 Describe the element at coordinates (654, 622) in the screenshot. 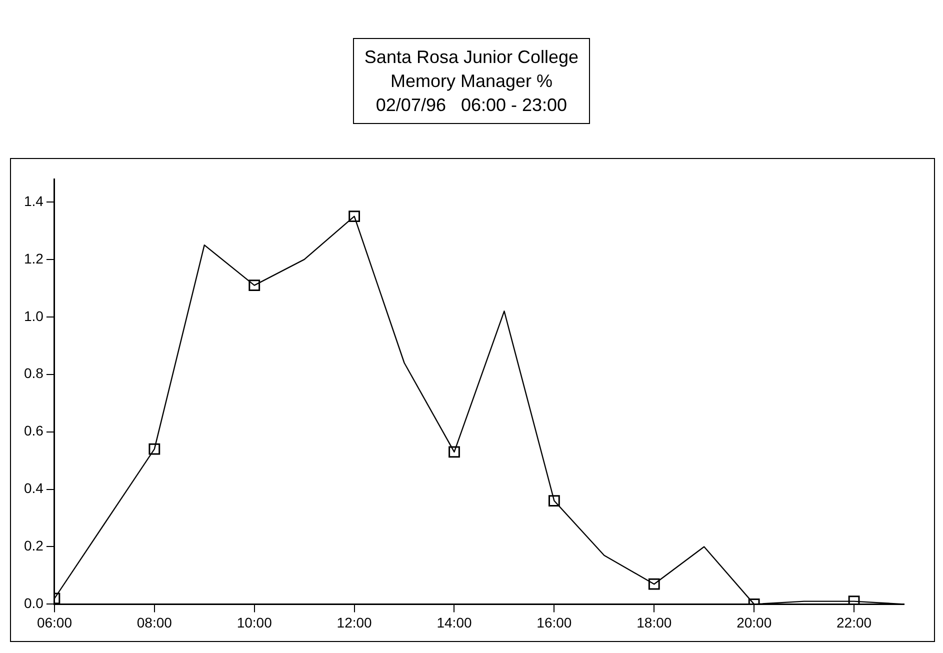

I see `x-tick-label: 18:00` at that location.